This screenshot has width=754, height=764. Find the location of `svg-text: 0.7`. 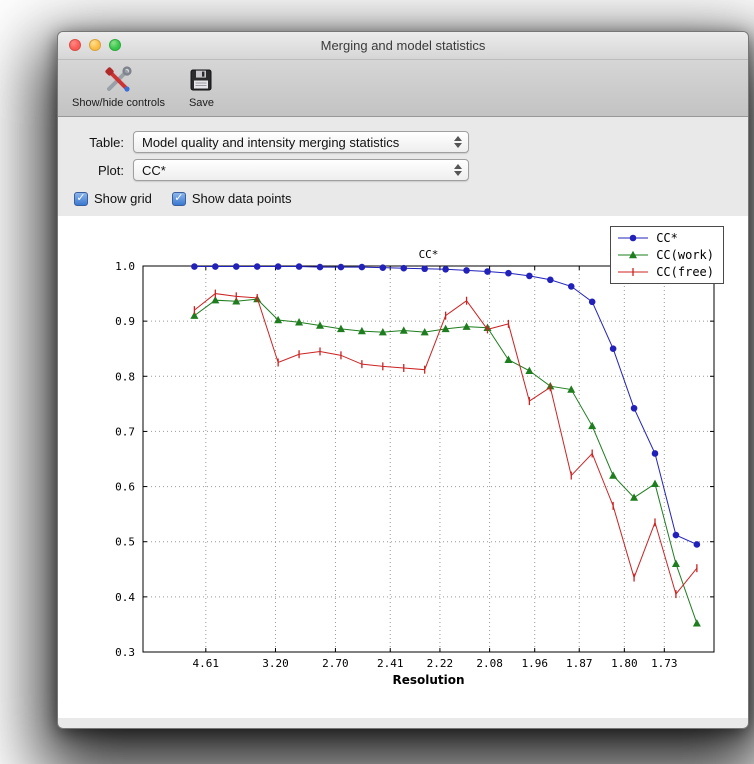

svg-text: 0.7 is located at coordinates (125, 431).